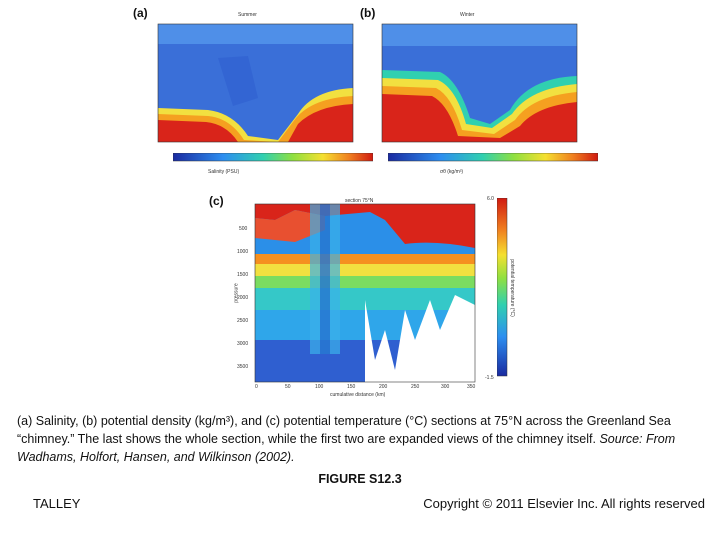  Describe the element at coordinates (243, 275) in the screenshot. I see `panel-c-y-tick: 1500` at that location.